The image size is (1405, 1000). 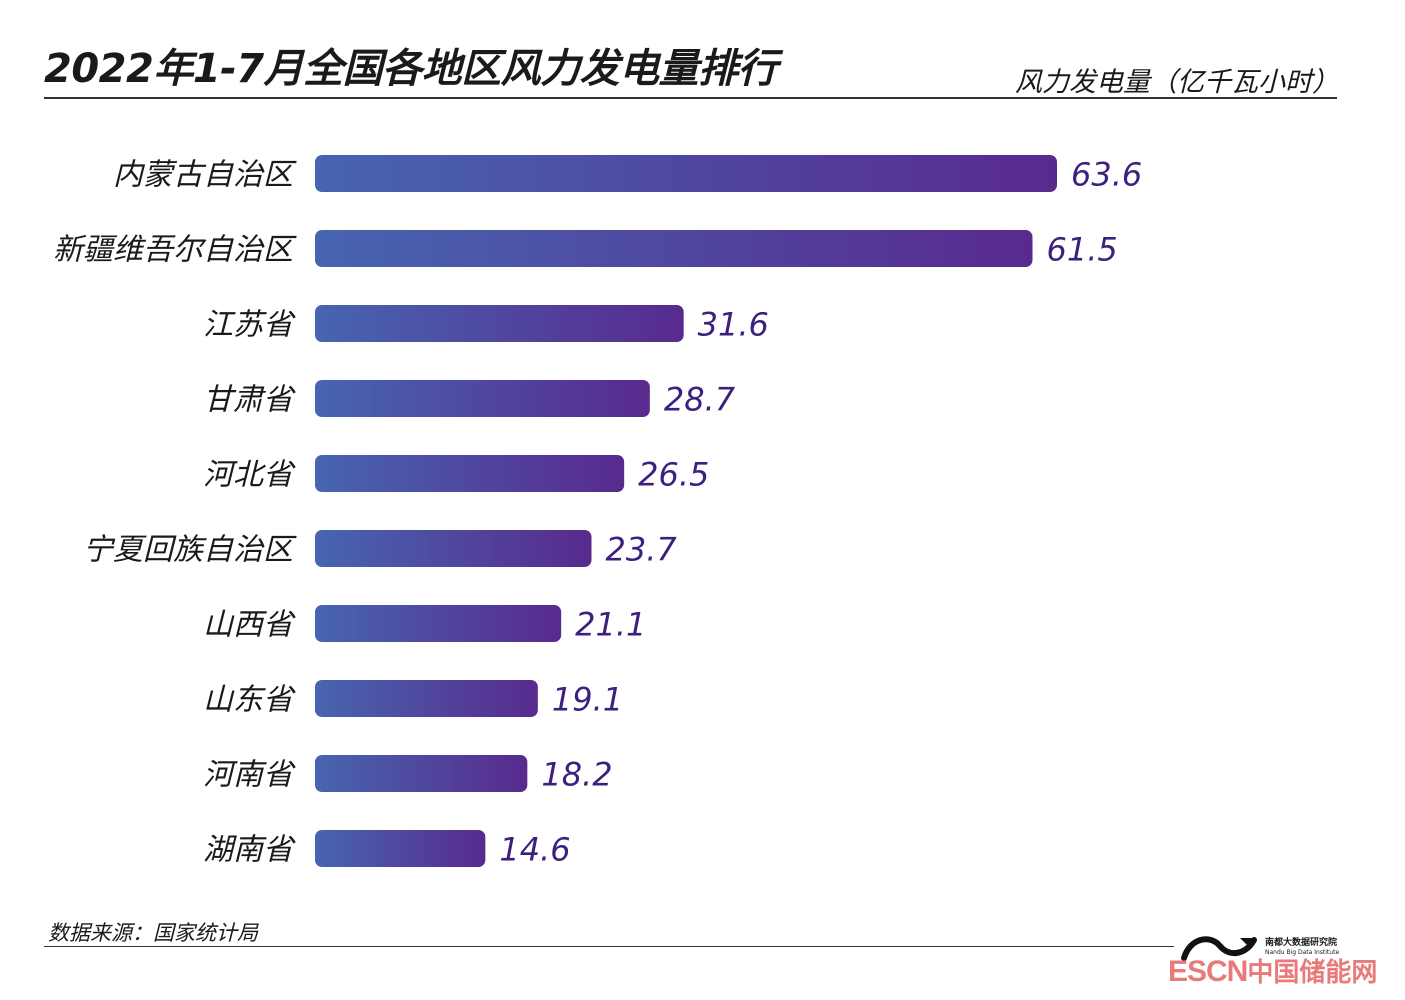 I want to click on category-label: 河南省, so click(x=249, y=775).